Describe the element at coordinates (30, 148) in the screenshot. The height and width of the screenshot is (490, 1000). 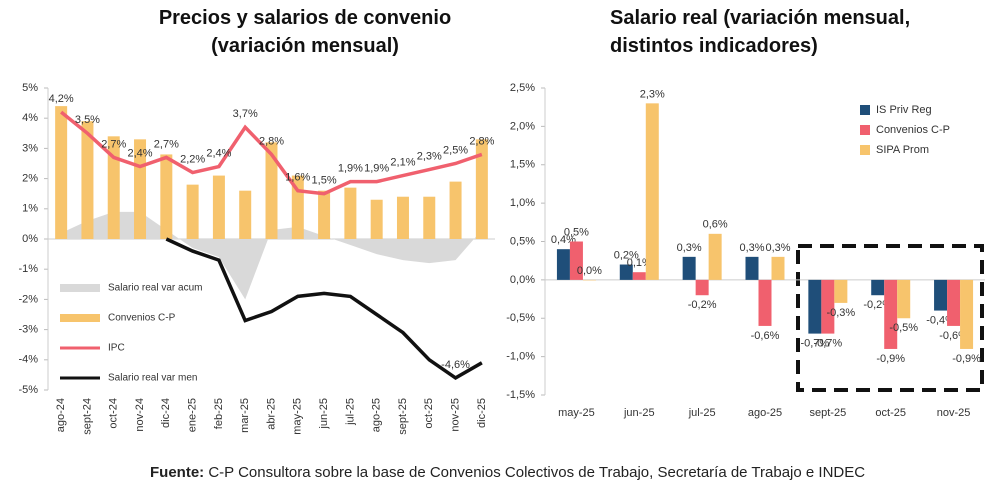
I see `y-tick-label: 3%` at that location.